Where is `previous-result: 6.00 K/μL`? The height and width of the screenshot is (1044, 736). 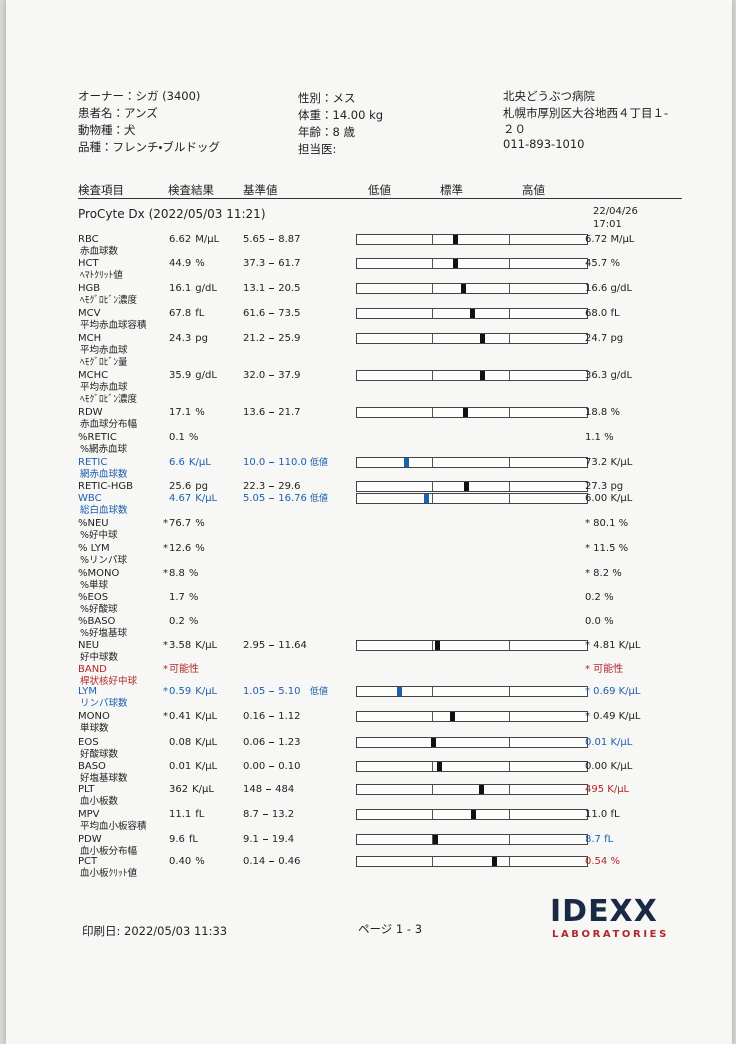
previous-result: 6.00 K/μL is located at coordinates (609, 498).